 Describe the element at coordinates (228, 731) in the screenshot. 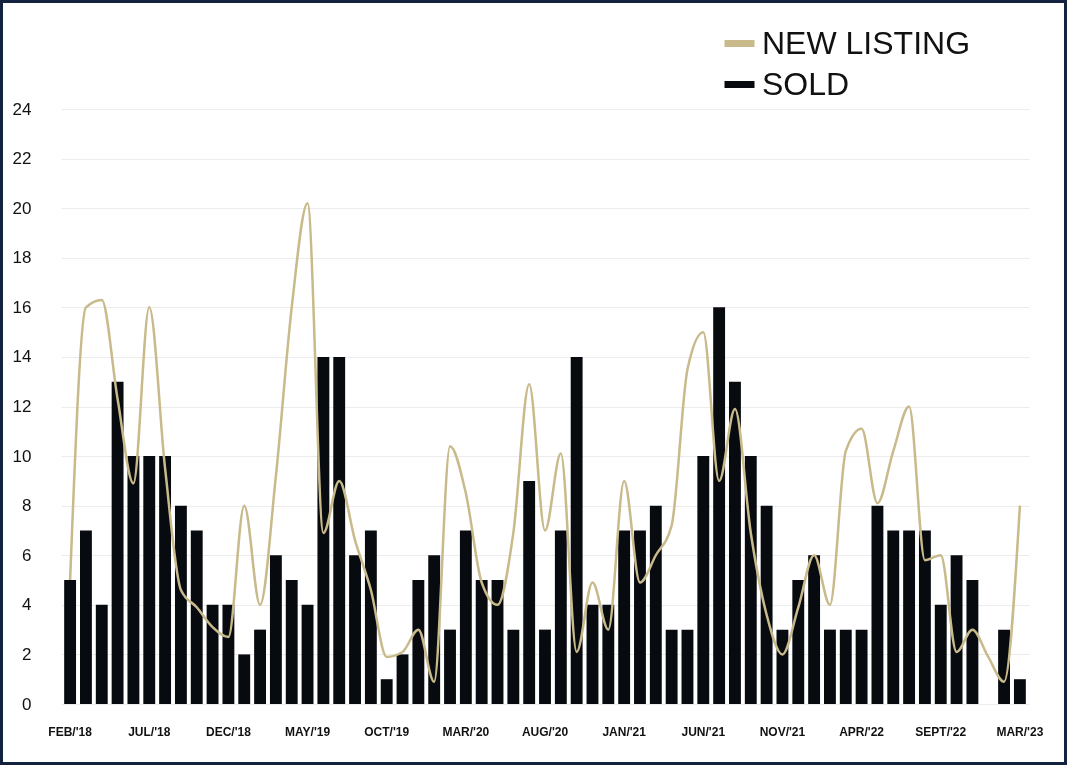

I see `x-tick-label: DEC/'18` at that location.